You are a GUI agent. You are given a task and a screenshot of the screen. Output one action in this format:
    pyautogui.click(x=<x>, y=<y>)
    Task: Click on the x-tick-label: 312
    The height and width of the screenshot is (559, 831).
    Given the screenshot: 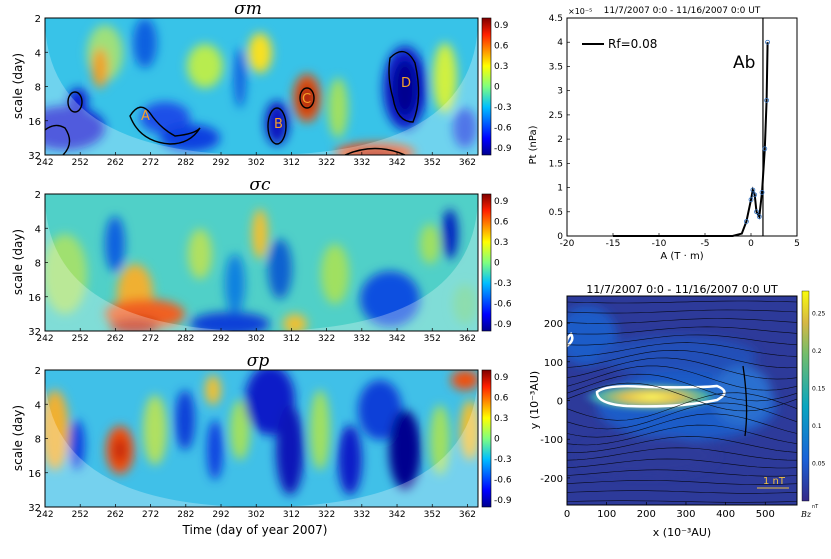 What is the action you would take?
    pyautogui.click(x=291, y=515)
    